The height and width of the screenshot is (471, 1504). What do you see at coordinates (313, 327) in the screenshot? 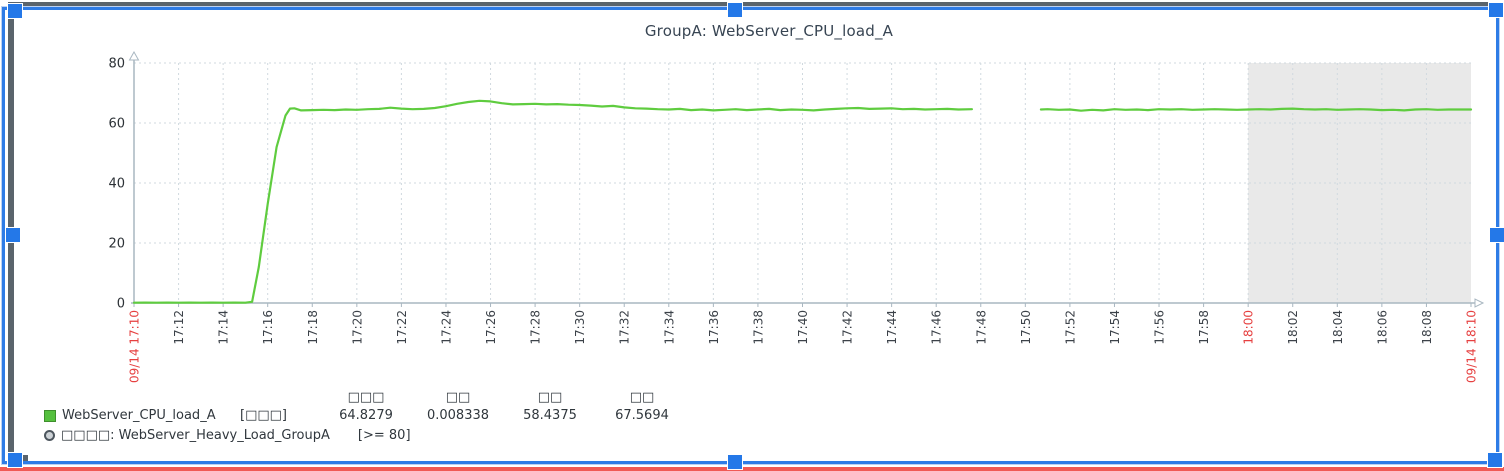
I see `svg-text: 17:18` at bounding box center [313, 327].